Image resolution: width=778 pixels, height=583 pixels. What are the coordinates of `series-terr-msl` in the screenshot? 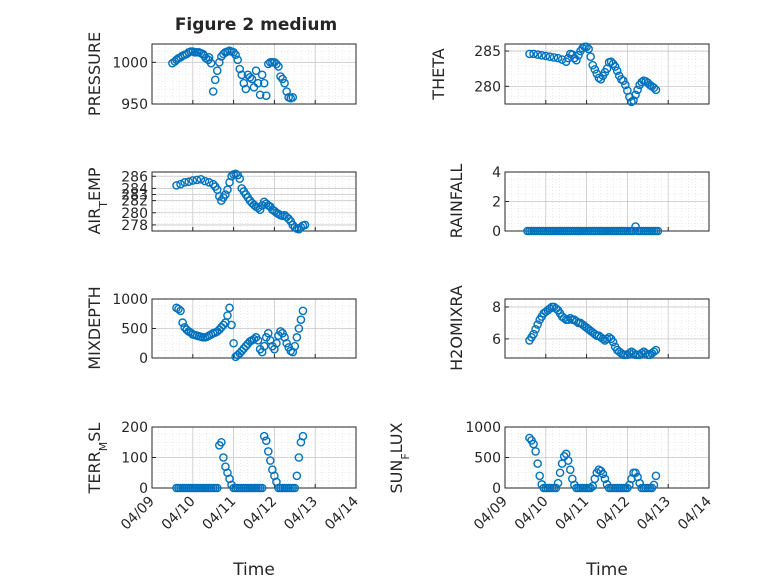 It's located at (240, 462).